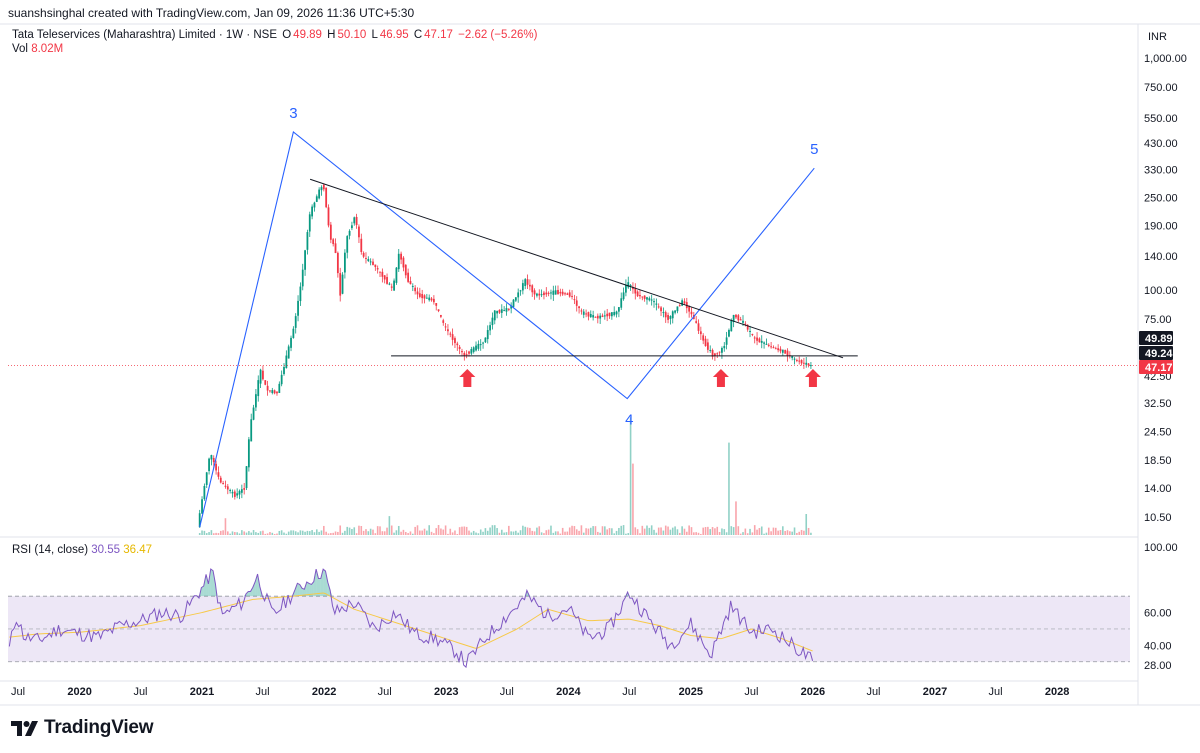 The image size is (1200, 753). Describe the element at coordinates (47, 49) in the screenshot. I see `volume-value: 8.02M` at that location.